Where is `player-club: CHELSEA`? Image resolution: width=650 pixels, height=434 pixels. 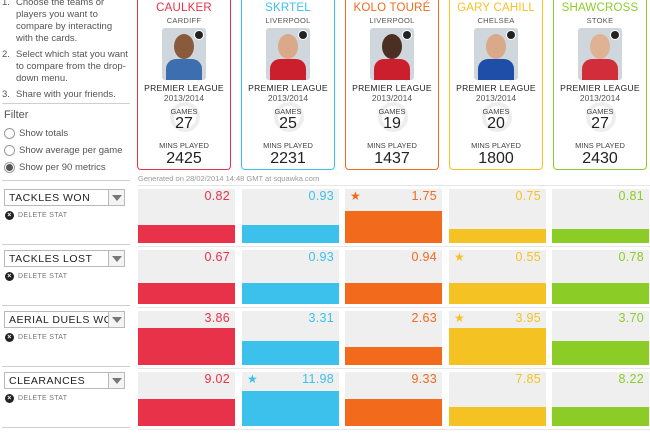 player-club: CHELSEA is located at coordinates (496, 20).